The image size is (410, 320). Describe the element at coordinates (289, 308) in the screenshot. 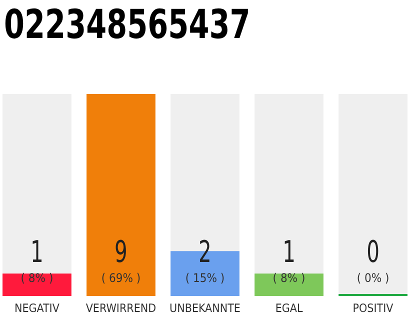

I see `x-tick-label: EGAL` at that location.